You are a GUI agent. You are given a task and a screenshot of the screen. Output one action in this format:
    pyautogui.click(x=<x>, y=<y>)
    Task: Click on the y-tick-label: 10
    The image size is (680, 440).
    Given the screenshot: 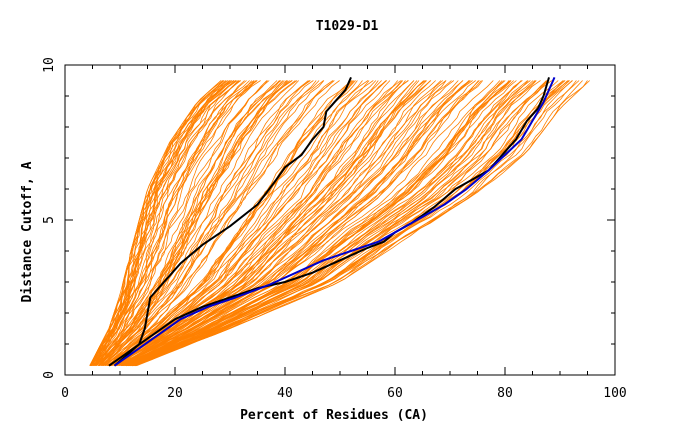 What is the action you would take?
    pyautogui.click(x=49, y=65)
    